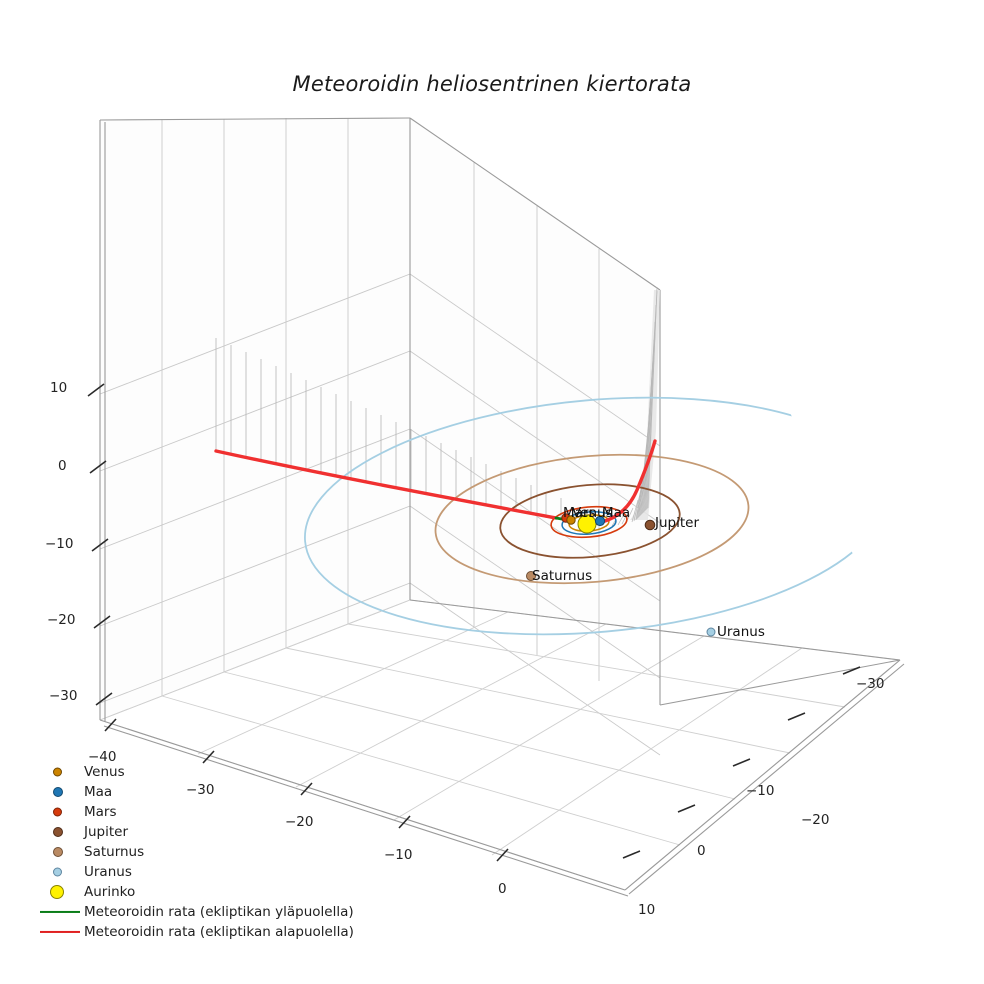 The height and width of the screenshot is (984, 984). Describe the element at coordinates (200, 790) in the screenshot. I see `x-tick-label: −30` at that location.